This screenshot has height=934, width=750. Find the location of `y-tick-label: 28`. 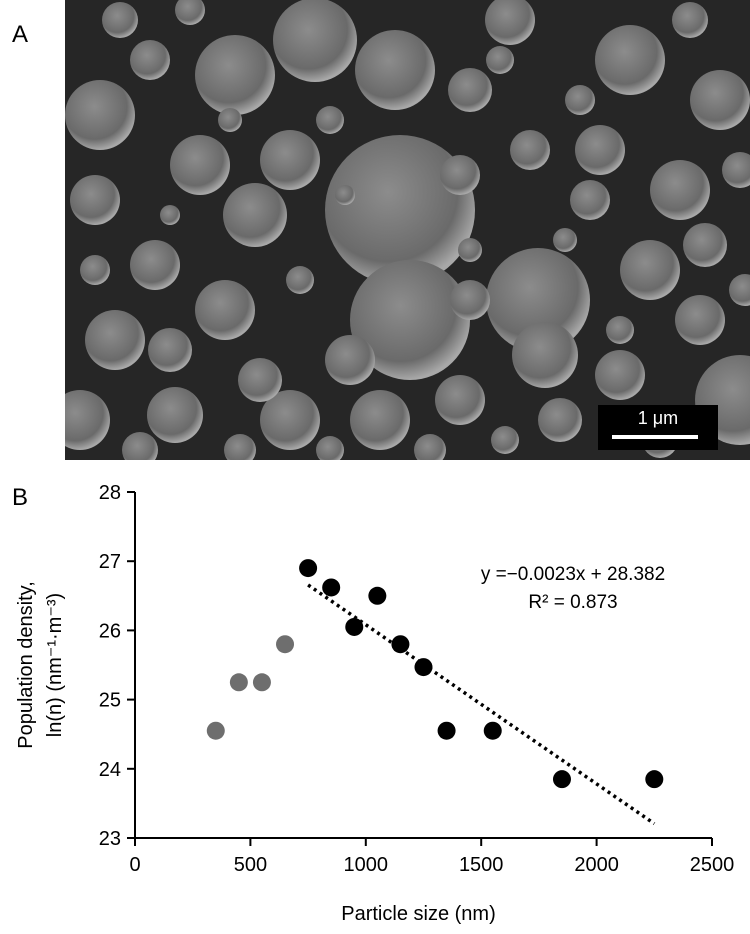

y-tick-label: 28 is located at coordinates (110, 493).